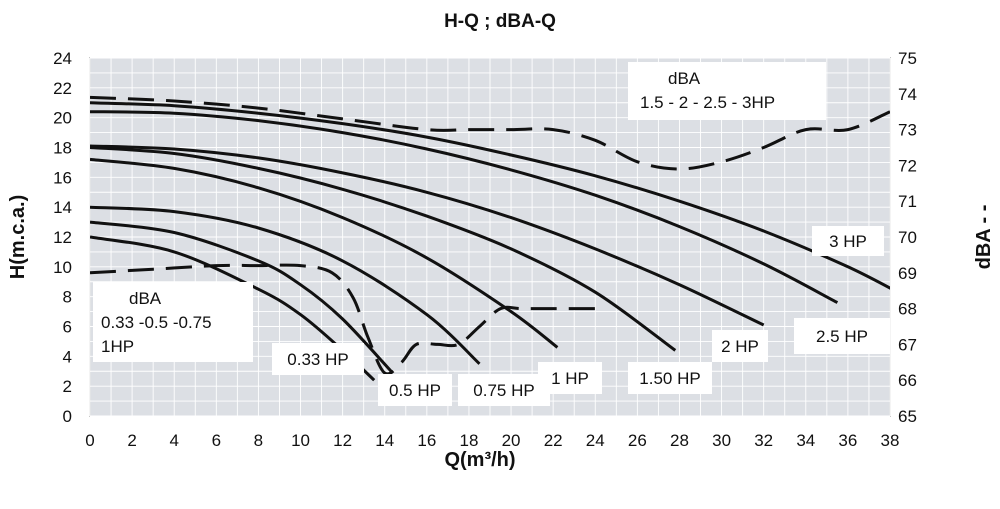 The height and width of the screenshot is (509, 1000). I want to click on series-label-text: 0.33 HP, so click(317, 359).